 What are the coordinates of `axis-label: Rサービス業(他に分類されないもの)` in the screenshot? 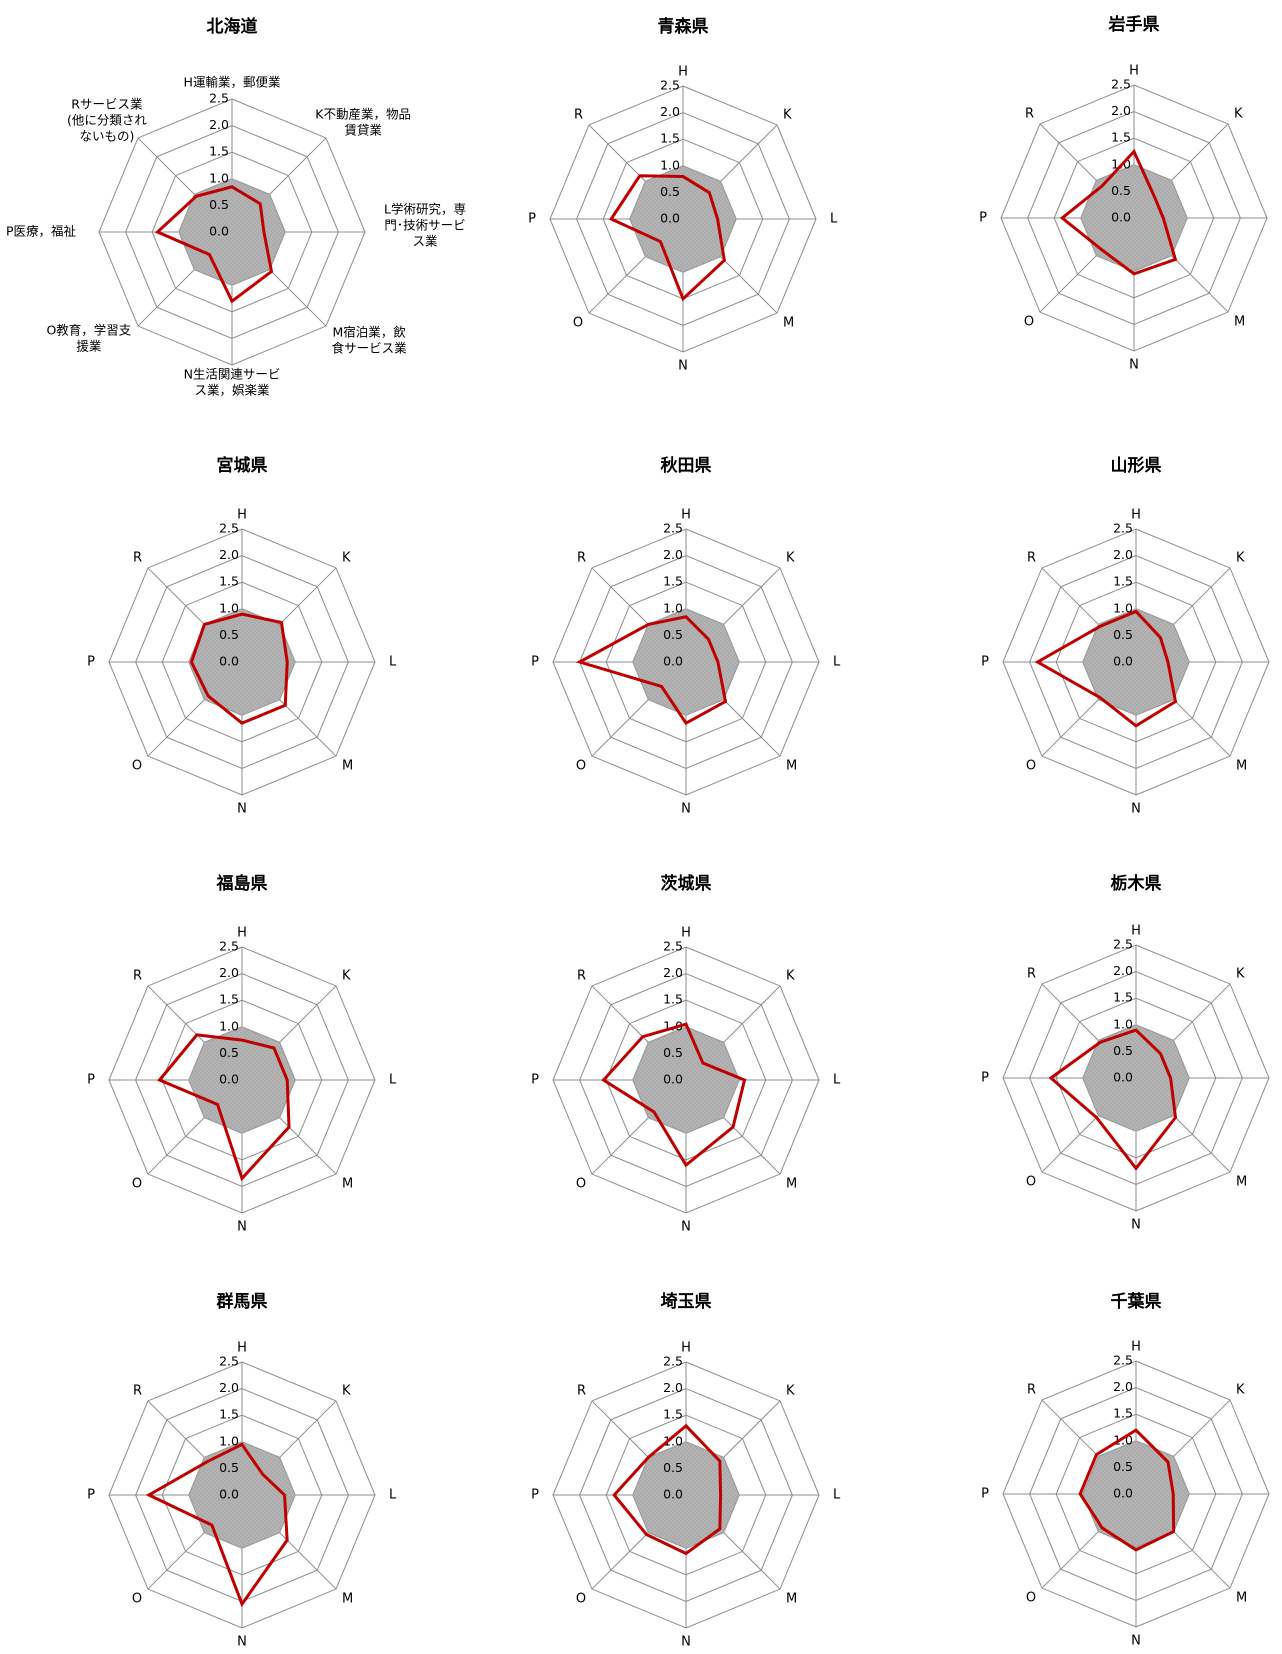 It's located at (107, 119).